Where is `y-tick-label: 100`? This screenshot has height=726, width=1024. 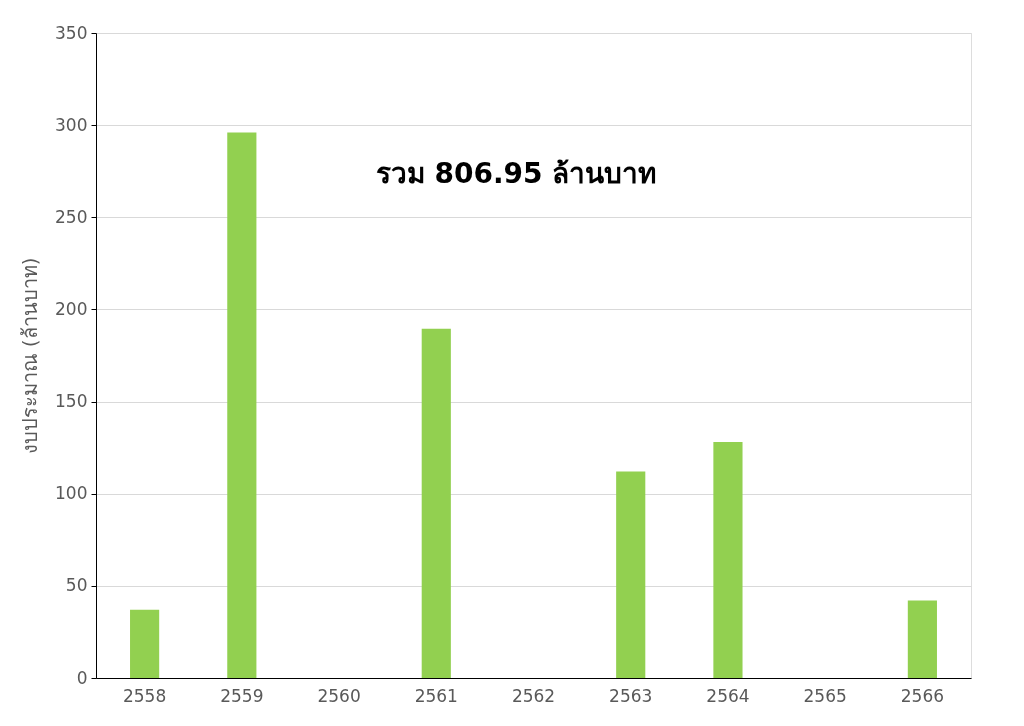 y-tick-label: 100 is located at coordinates (71, 493).